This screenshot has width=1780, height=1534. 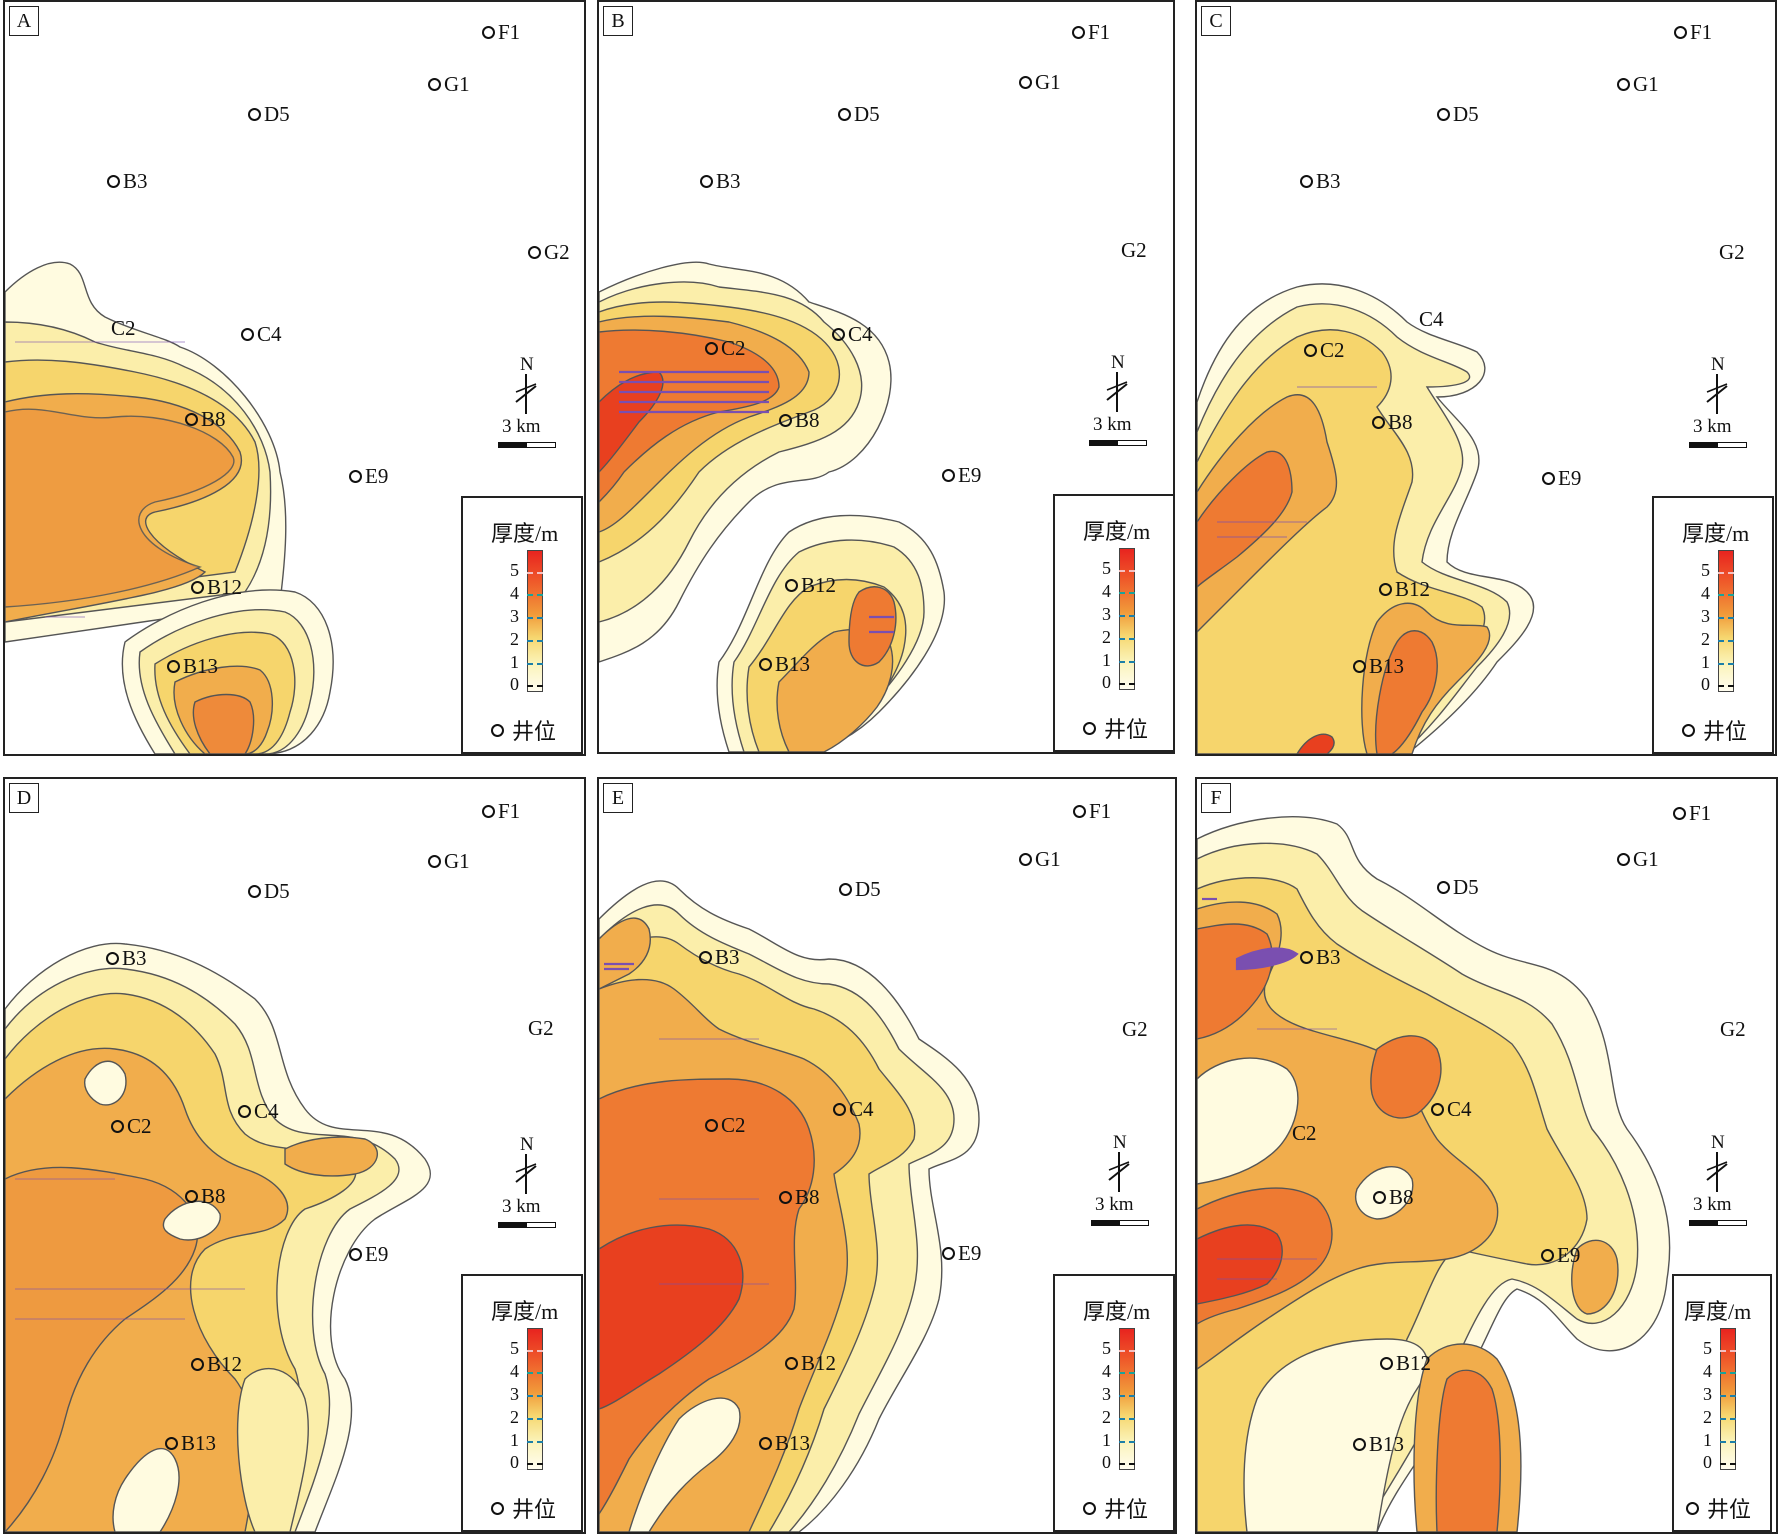 What do you see at coordinates (1638, 84) in the screenshot?
I see `well-marker-g1: G1` at bounding box center [1638, 84].